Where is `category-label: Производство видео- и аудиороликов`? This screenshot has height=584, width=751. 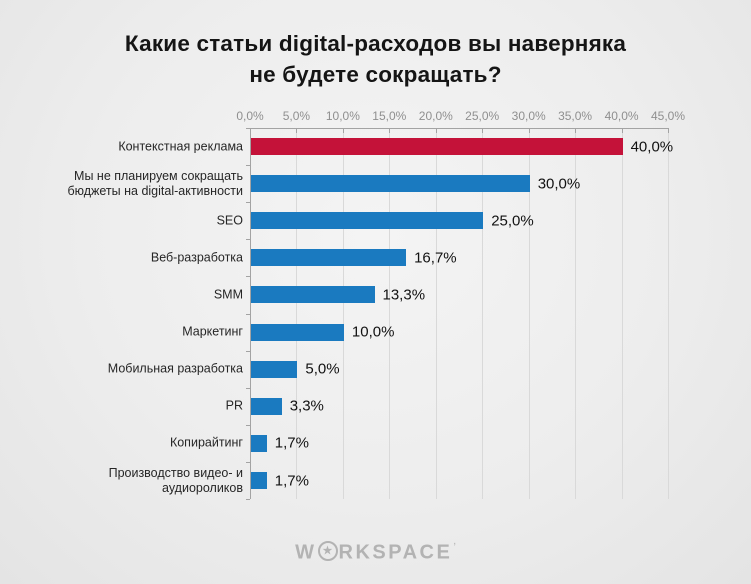
category-label: Производство видео- и аудиороликов is located at coordinates (175, 480).